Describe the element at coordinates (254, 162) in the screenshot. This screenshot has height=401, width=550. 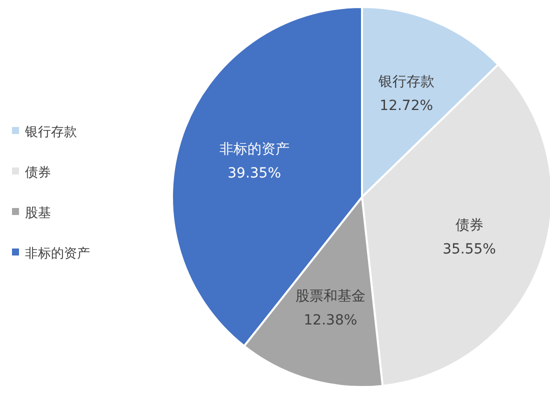
I see `data-label: 非标的资产 39.35%` at that location.